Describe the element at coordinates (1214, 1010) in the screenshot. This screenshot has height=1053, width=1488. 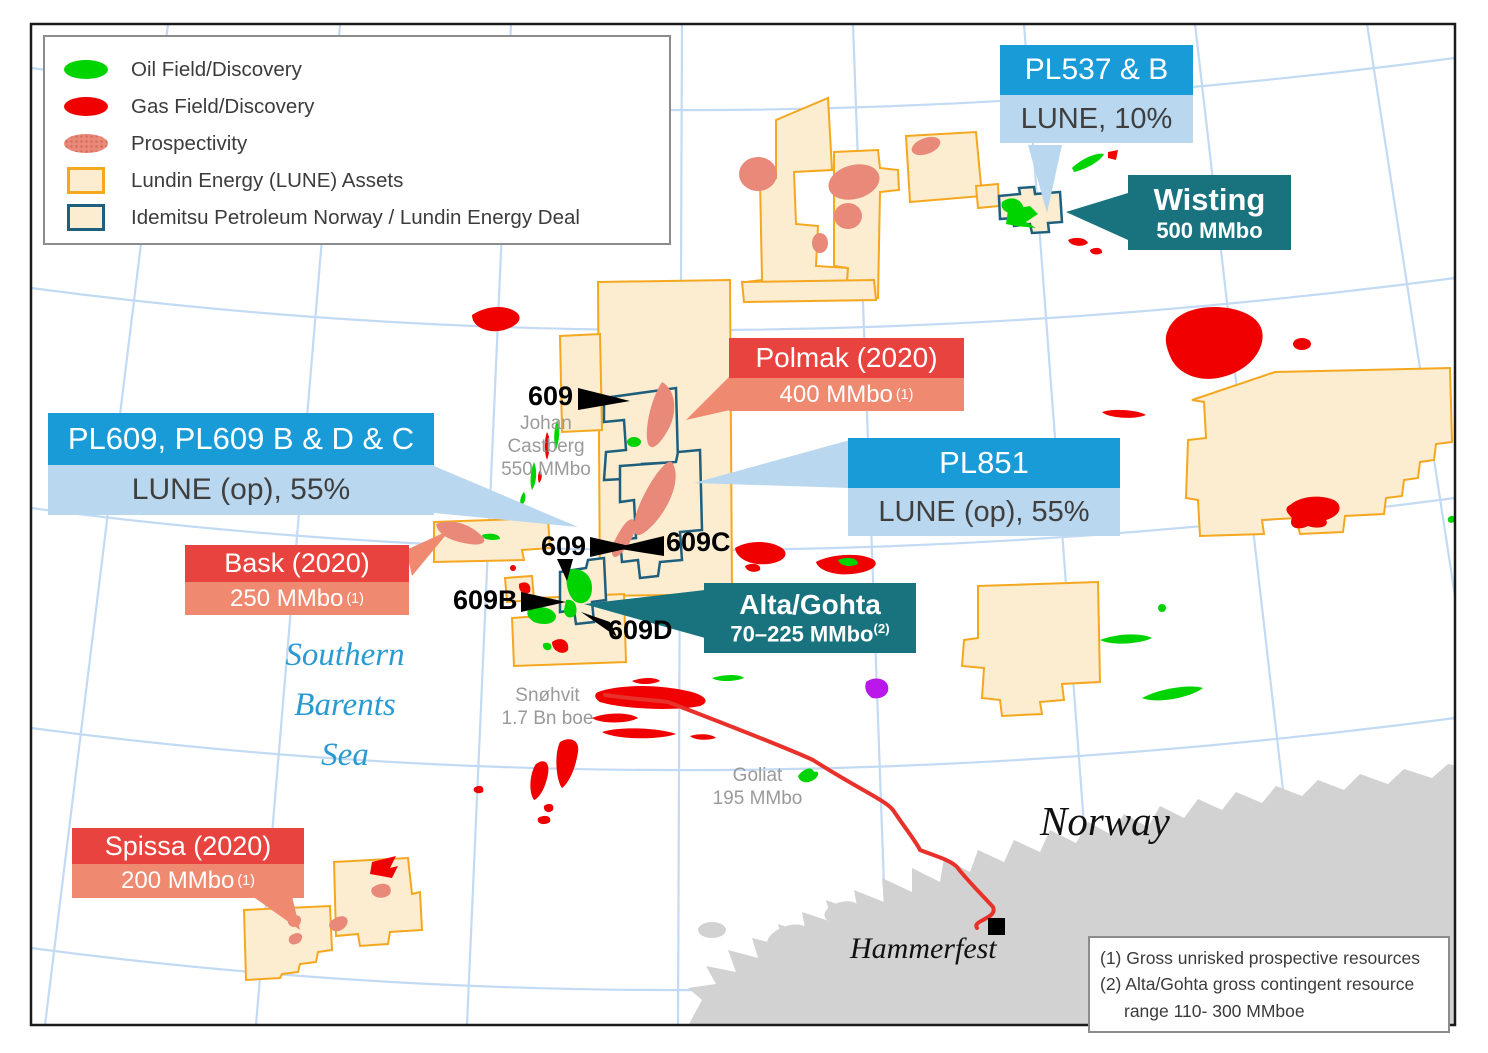
I see `footnote-2-continued: range 110- 300 MMboe` at that location.